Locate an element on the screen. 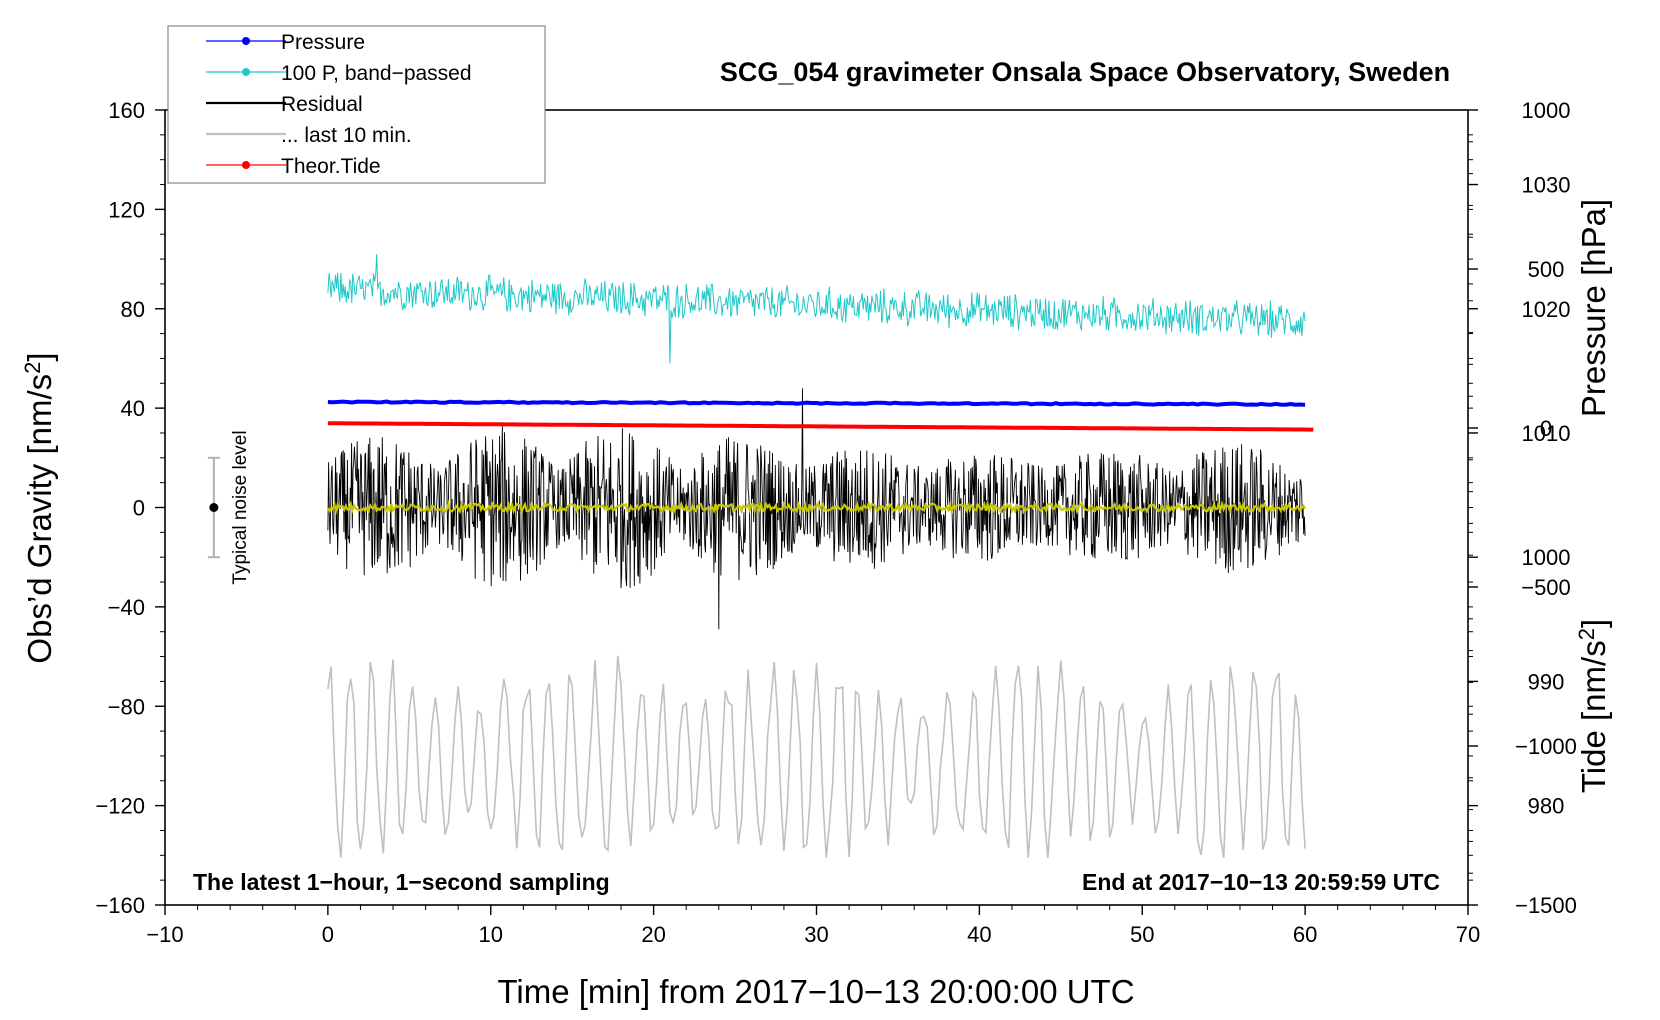 The width and height of the screenshot is (1660, 1020). y-axis-label-close: ] is located at coordinates (39, 356).